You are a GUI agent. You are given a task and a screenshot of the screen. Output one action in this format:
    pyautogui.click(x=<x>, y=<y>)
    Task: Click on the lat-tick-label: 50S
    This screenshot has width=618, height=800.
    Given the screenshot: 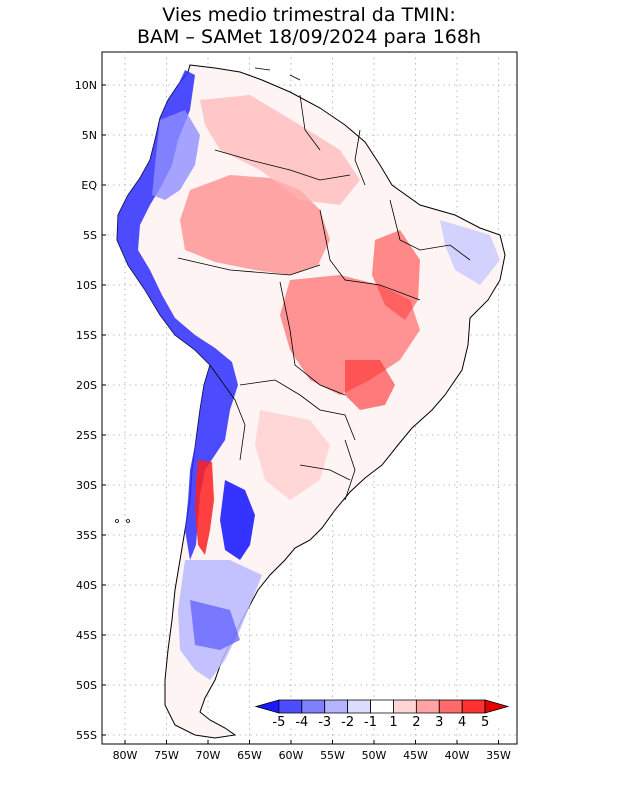 What is the action you would take?
    pyautogui.click(x=86, y=685)
    